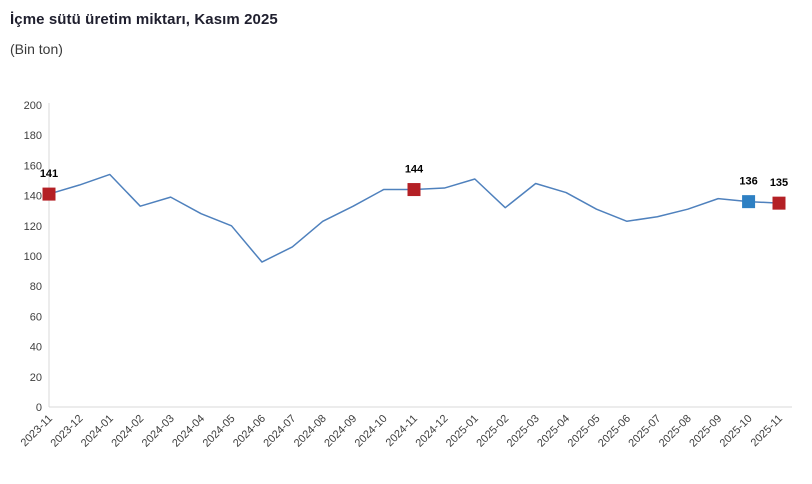 Image resolution: width=812 pixels, height=484 pixels. I want to click on y-tick-label: 20, so click(36, 378).